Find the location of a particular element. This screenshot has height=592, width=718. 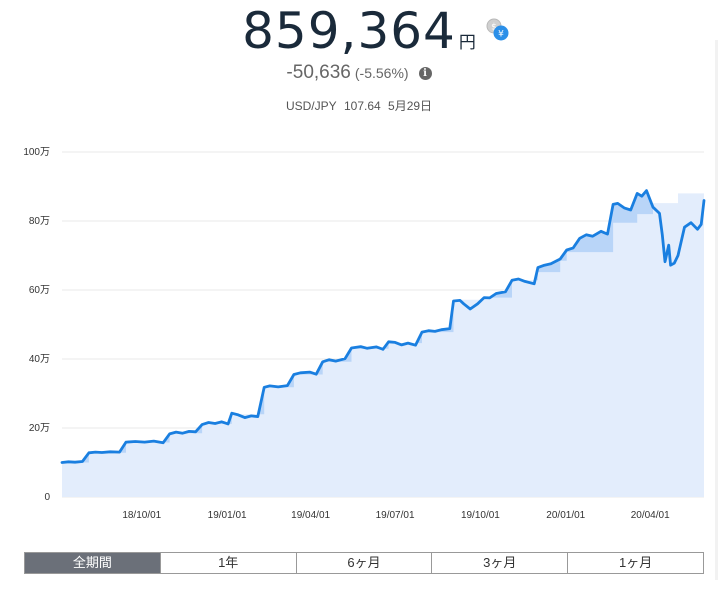

x-tick-label: 20/01/01 is located at coordinates (565, 515).